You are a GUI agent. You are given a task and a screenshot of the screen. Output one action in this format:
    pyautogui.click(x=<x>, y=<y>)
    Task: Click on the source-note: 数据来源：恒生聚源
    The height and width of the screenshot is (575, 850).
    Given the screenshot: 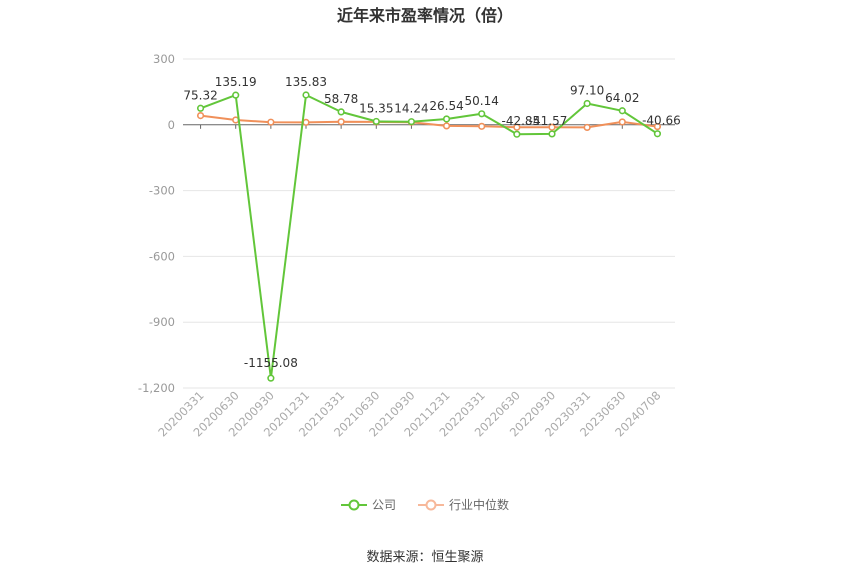 What is the action you would take?
    pyautogui.click(x=425, y=557)
    